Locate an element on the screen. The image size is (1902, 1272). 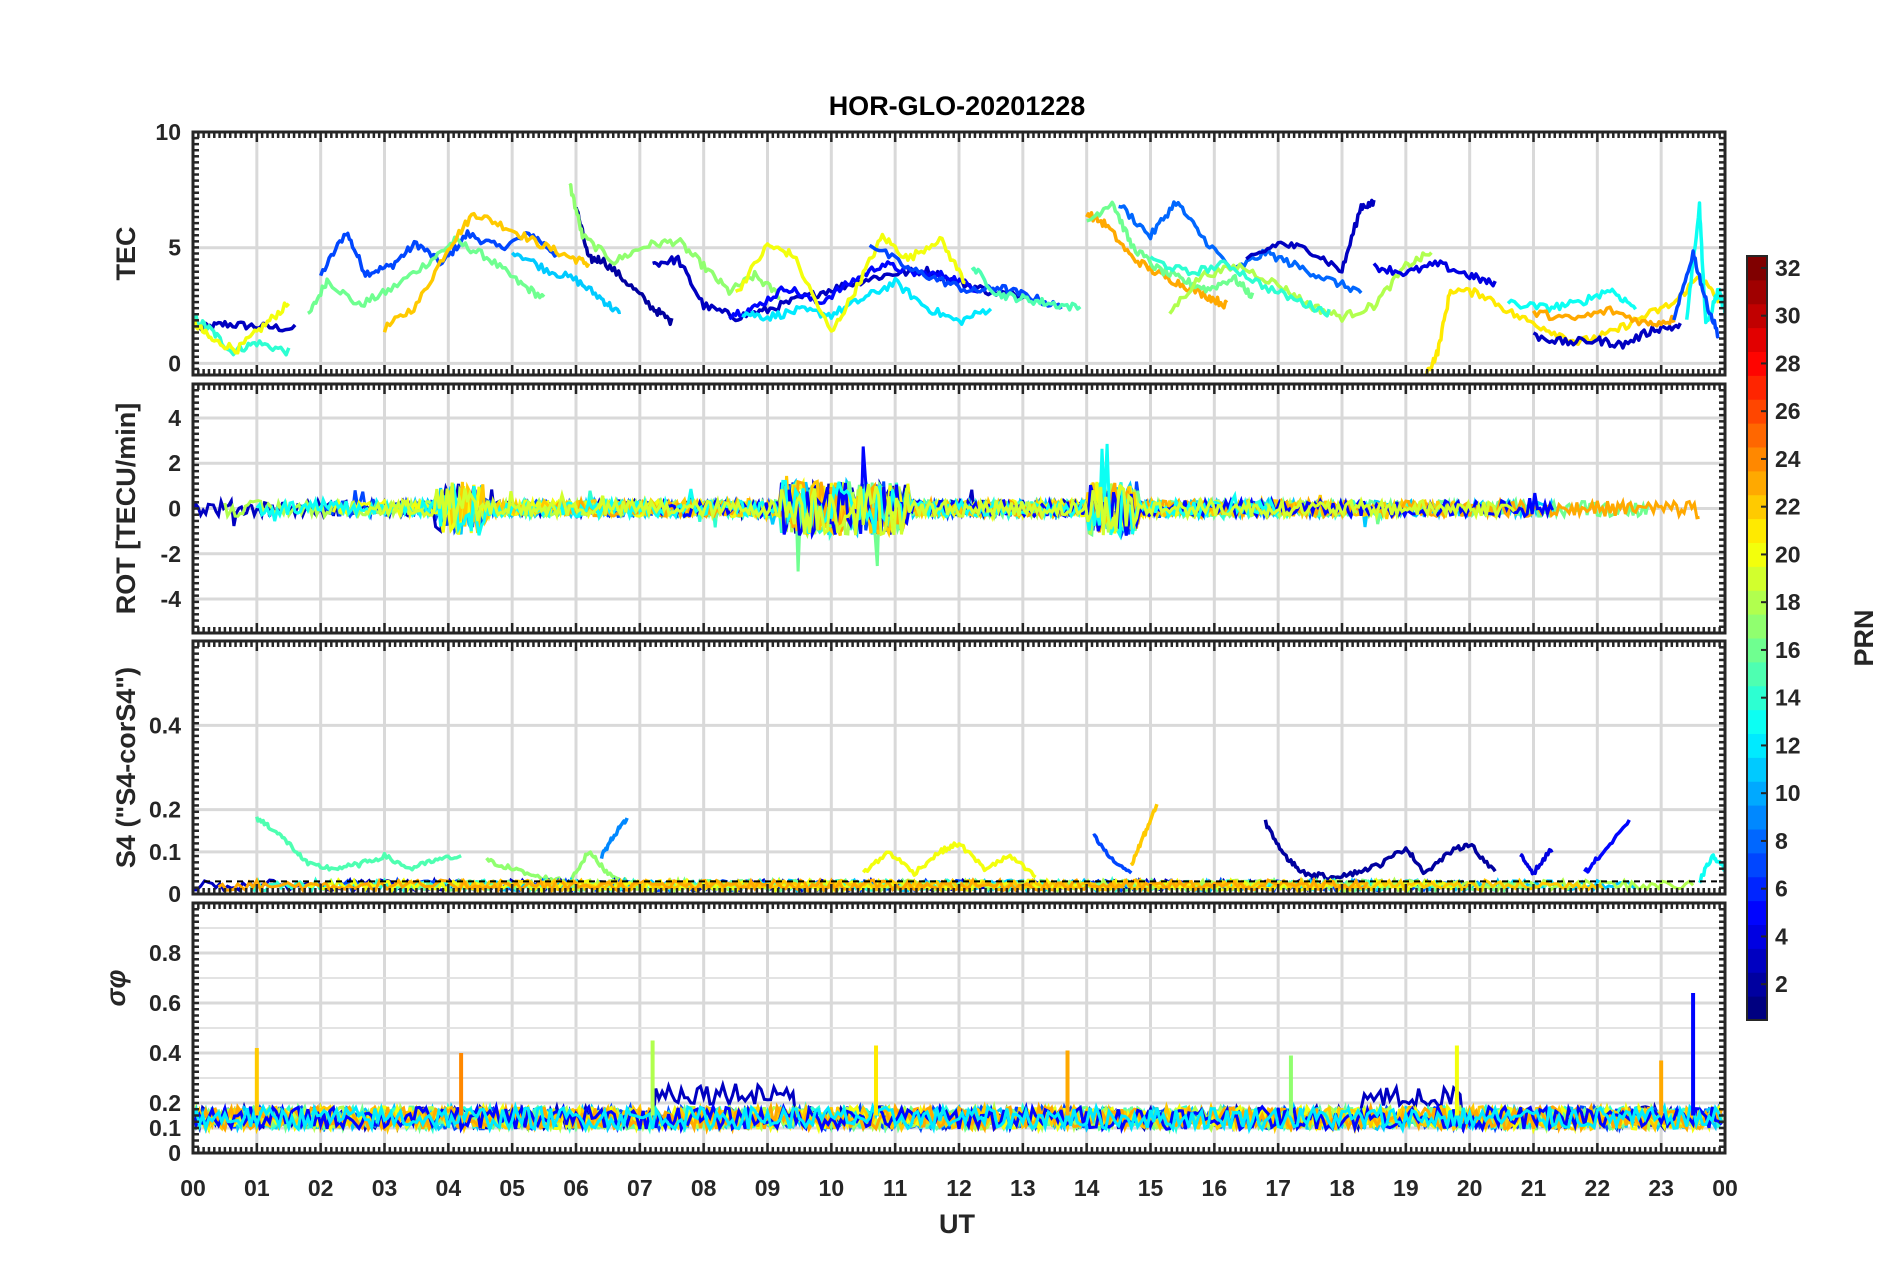
colorbar-tick-label: 20 is located at coordinates (1788, 554).